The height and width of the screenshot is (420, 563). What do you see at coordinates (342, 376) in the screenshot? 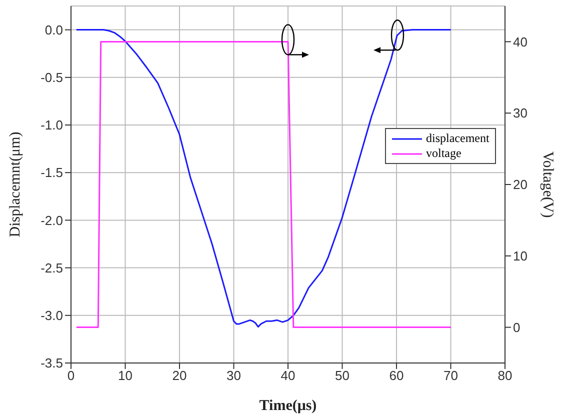
I see `x-tick-label: 50` at bounding box center [342, 376].